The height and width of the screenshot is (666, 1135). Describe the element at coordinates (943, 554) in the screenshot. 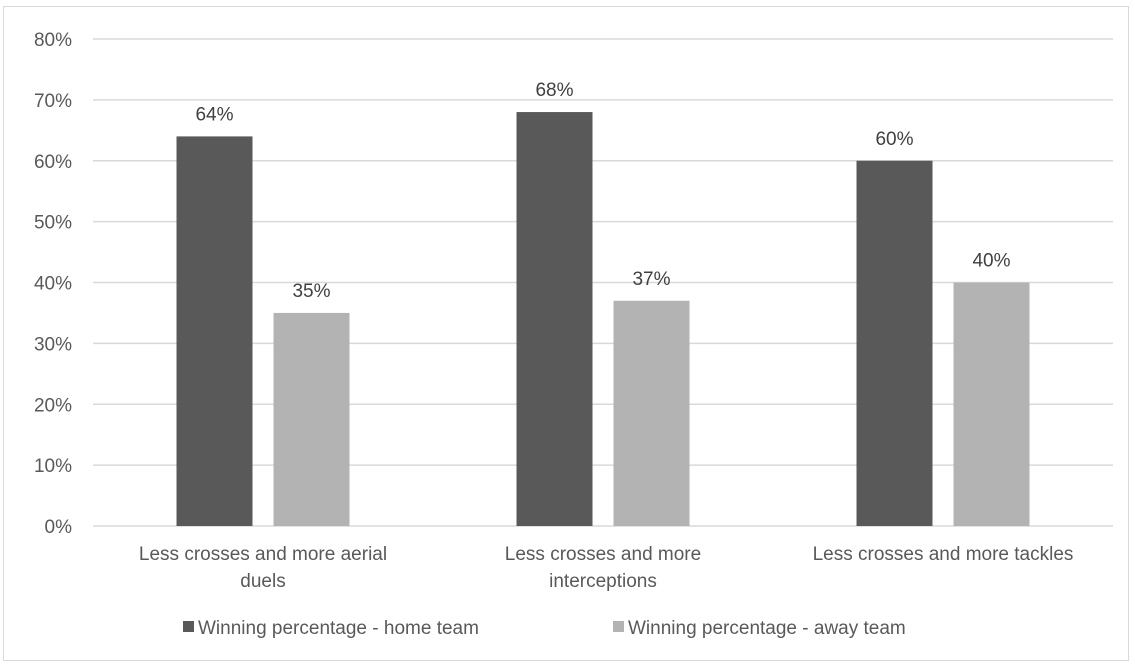

I see `category-label: Less crosses and more tackles` at that location.